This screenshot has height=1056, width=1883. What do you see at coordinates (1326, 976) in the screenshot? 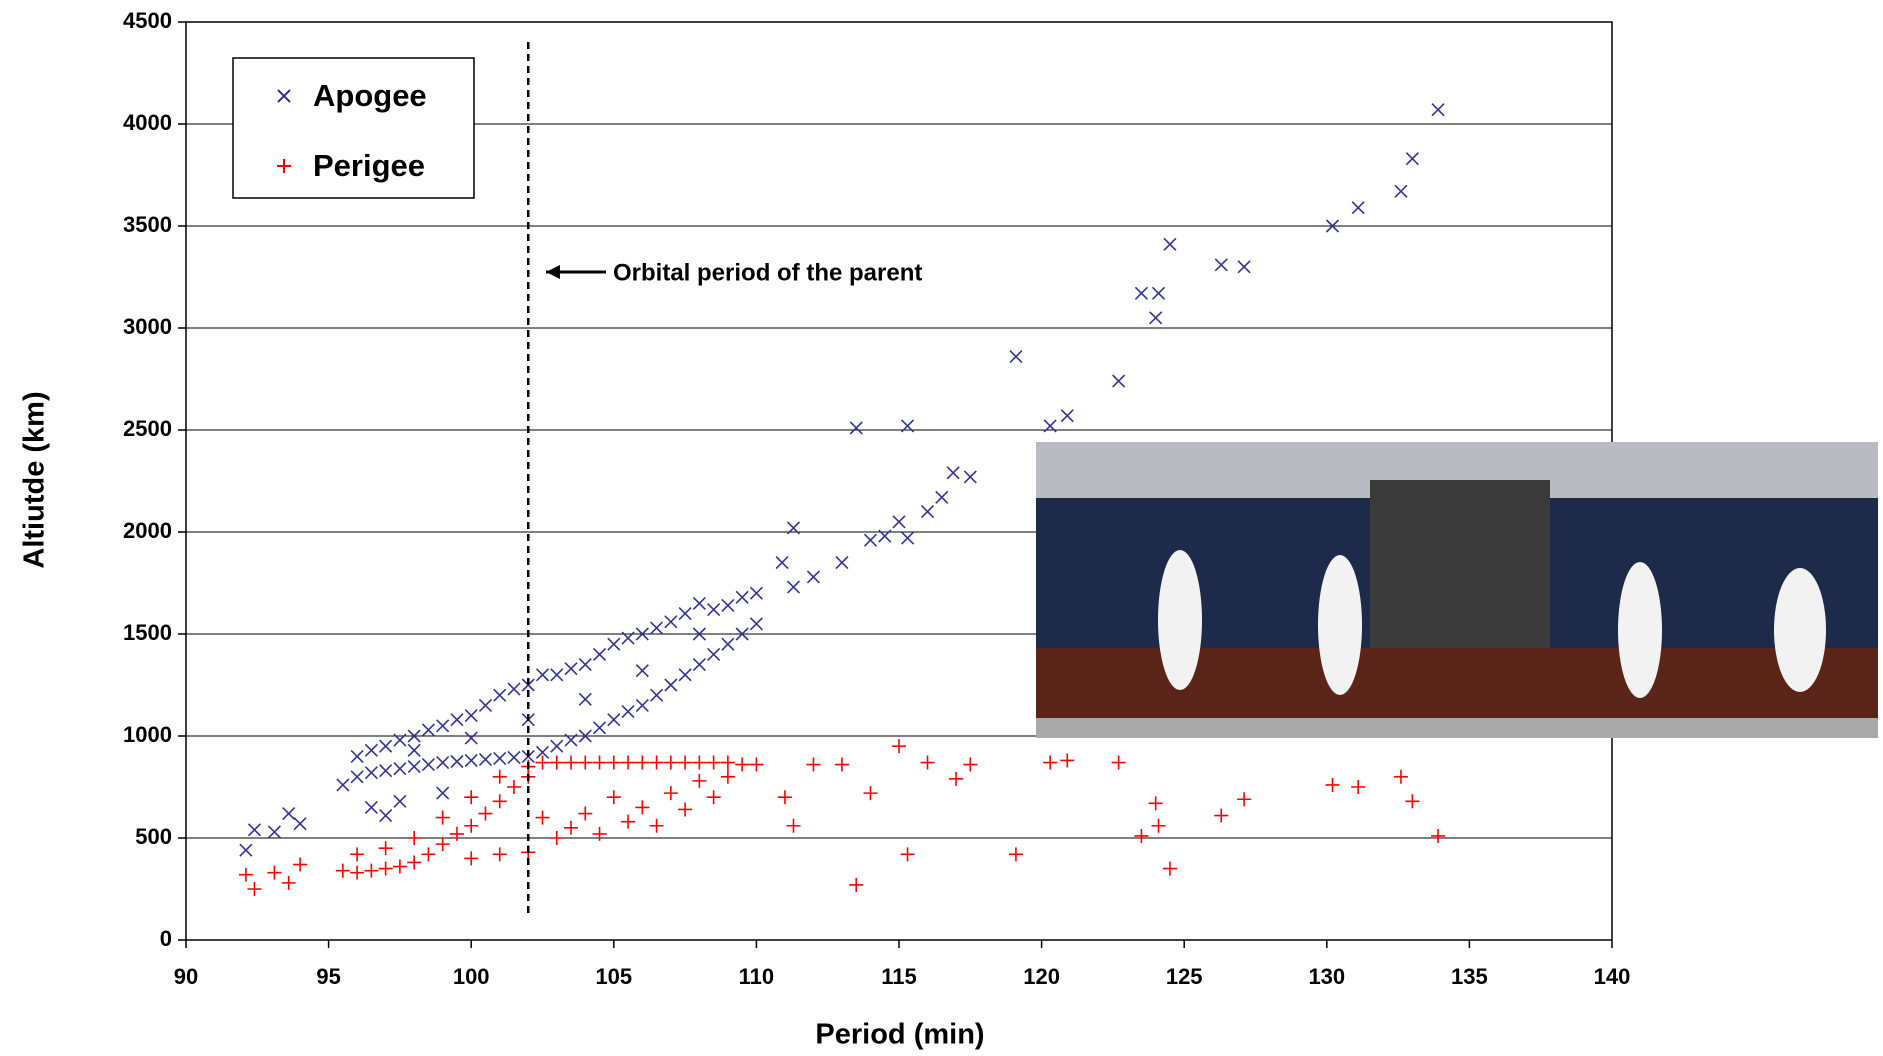
I see `x-tick-label: 130` at bounding box center [1326, 976].